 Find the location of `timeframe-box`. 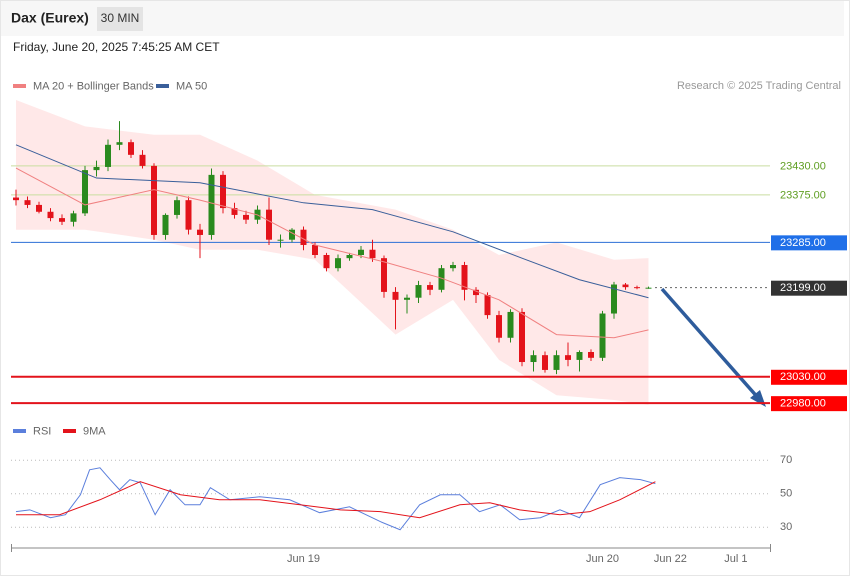

timeframe-box is located at coordinates (120, 19).